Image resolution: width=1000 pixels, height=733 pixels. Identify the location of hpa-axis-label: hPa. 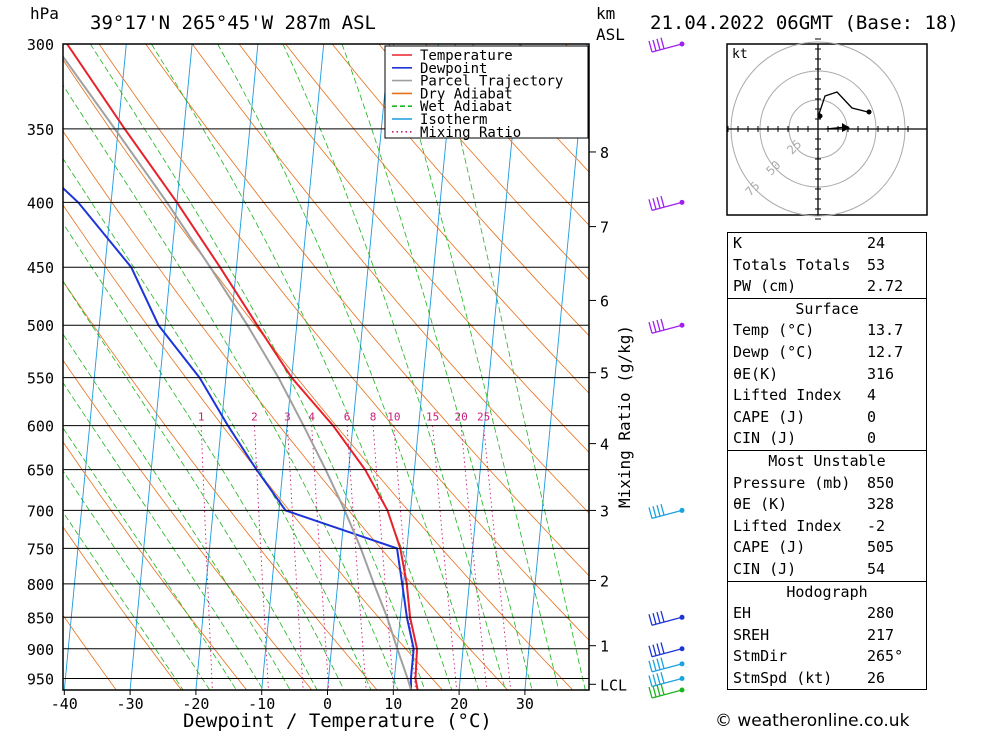
(44, 13).